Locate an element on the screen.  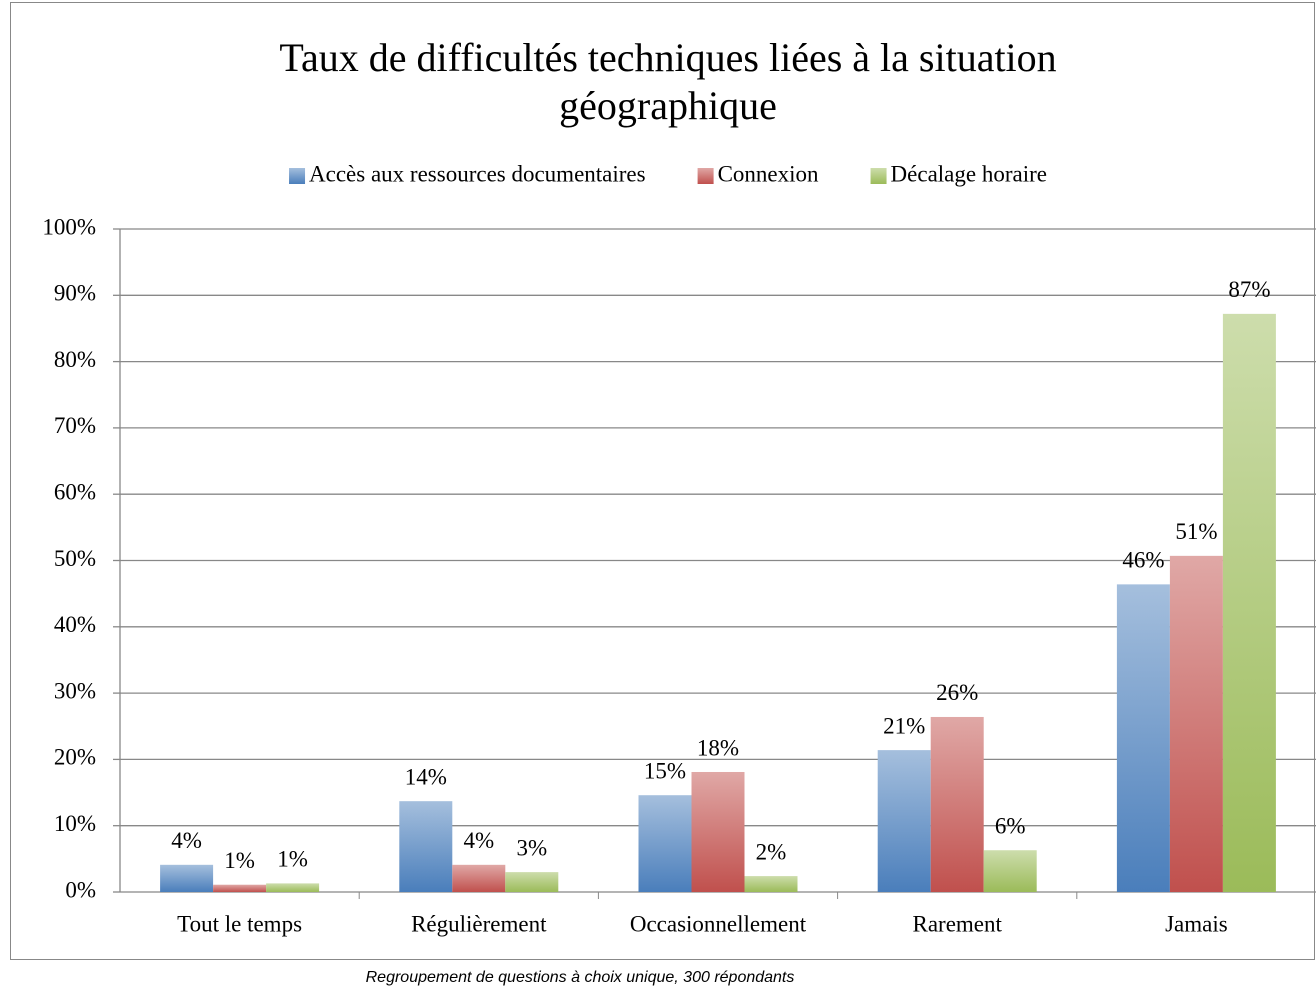
y-tick-label: 20% is located at coordinates (75, 757).